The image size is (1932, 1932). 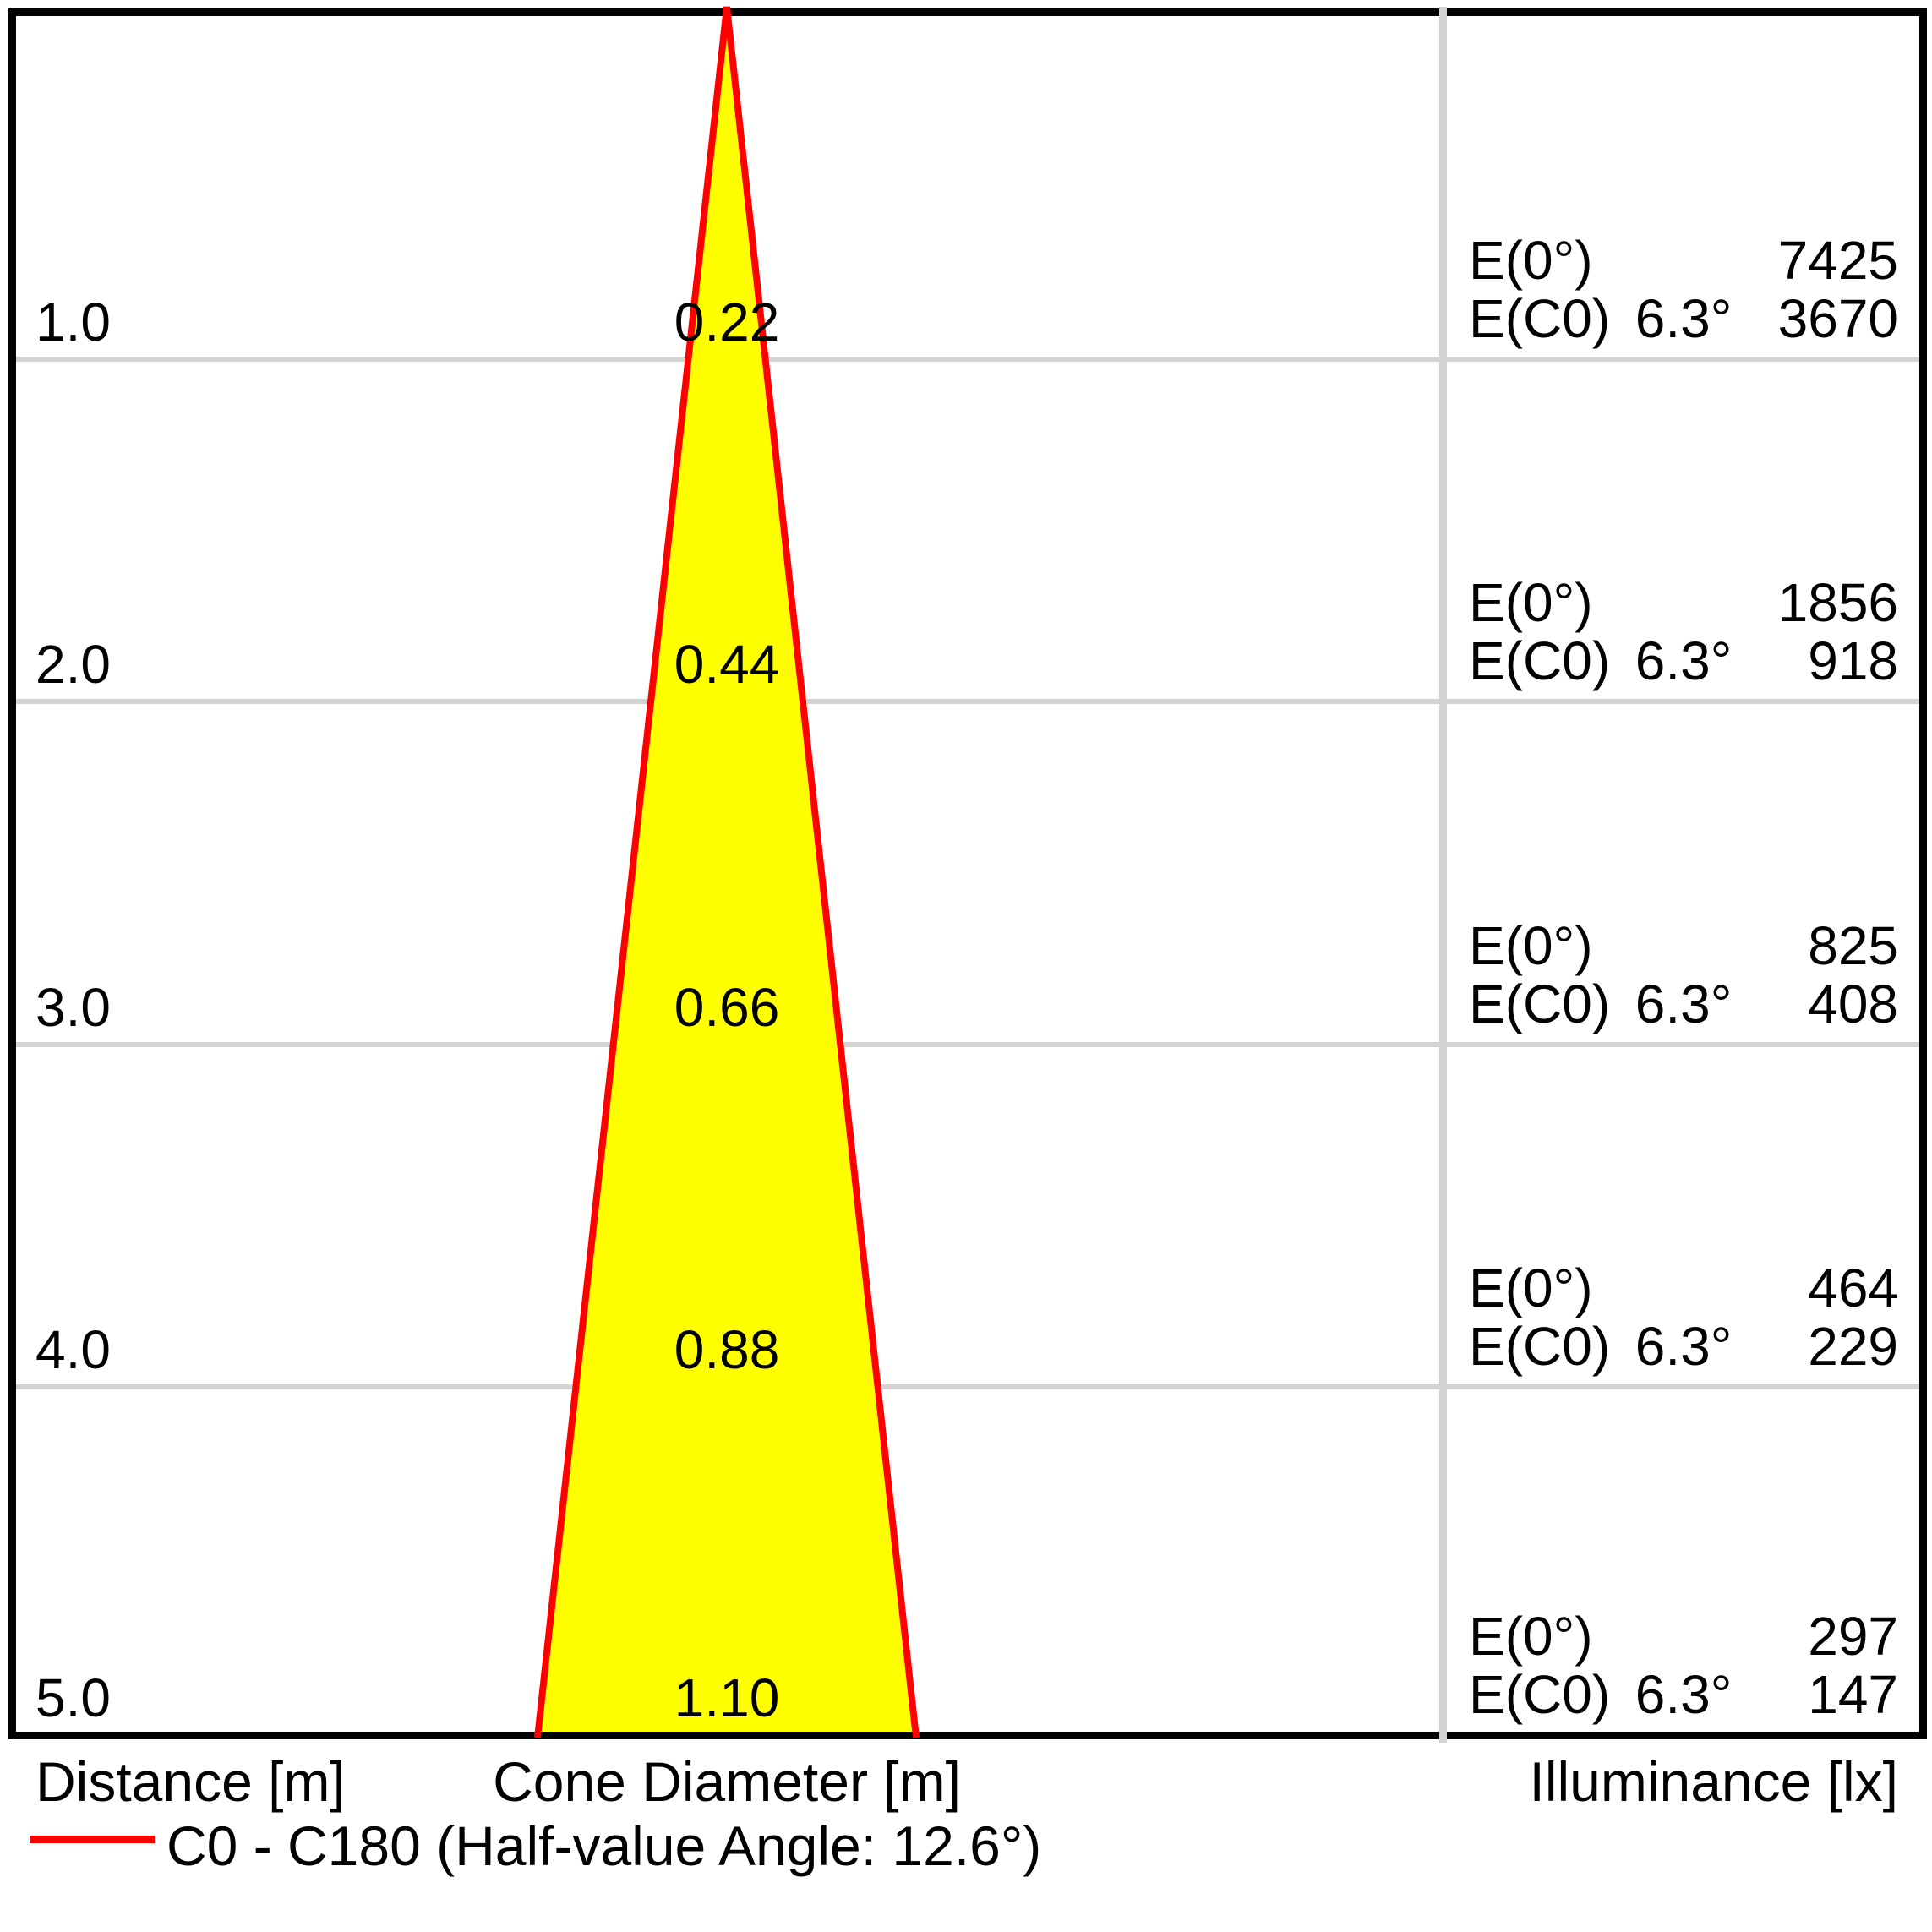 What do you see at coordinates (727, 1349) in the screenshot?
I see `cone-diameter-label-4m: 0.88` at bounding box center [727, 1349].